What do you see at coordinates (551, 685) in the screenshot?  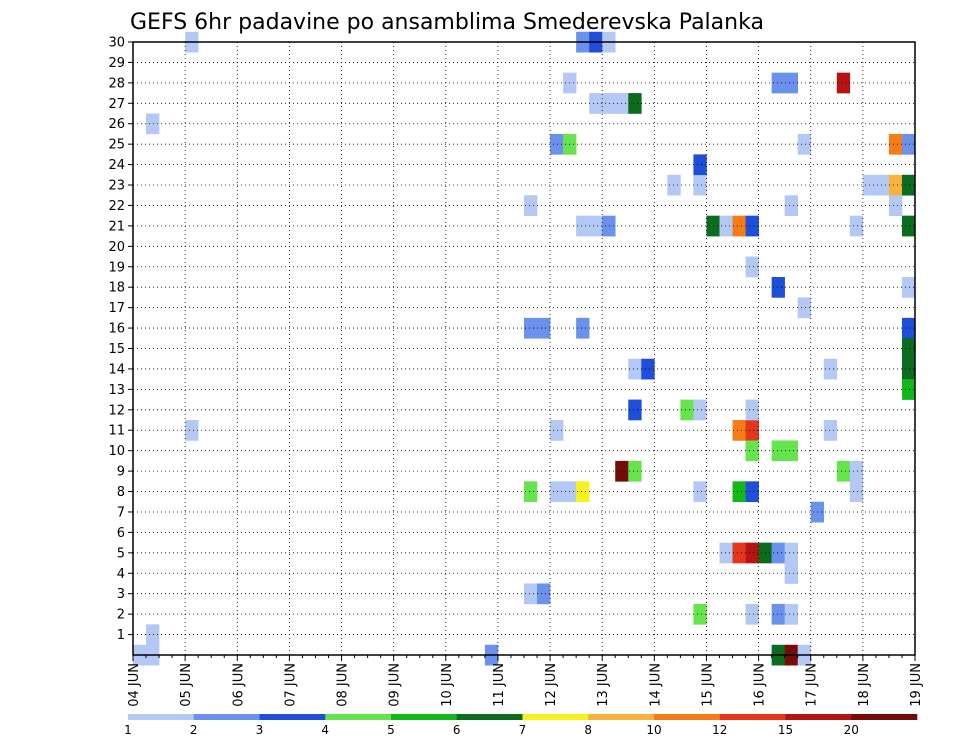 I see `x-tick-label: 12 JUN` at bounding box center [551, 685].